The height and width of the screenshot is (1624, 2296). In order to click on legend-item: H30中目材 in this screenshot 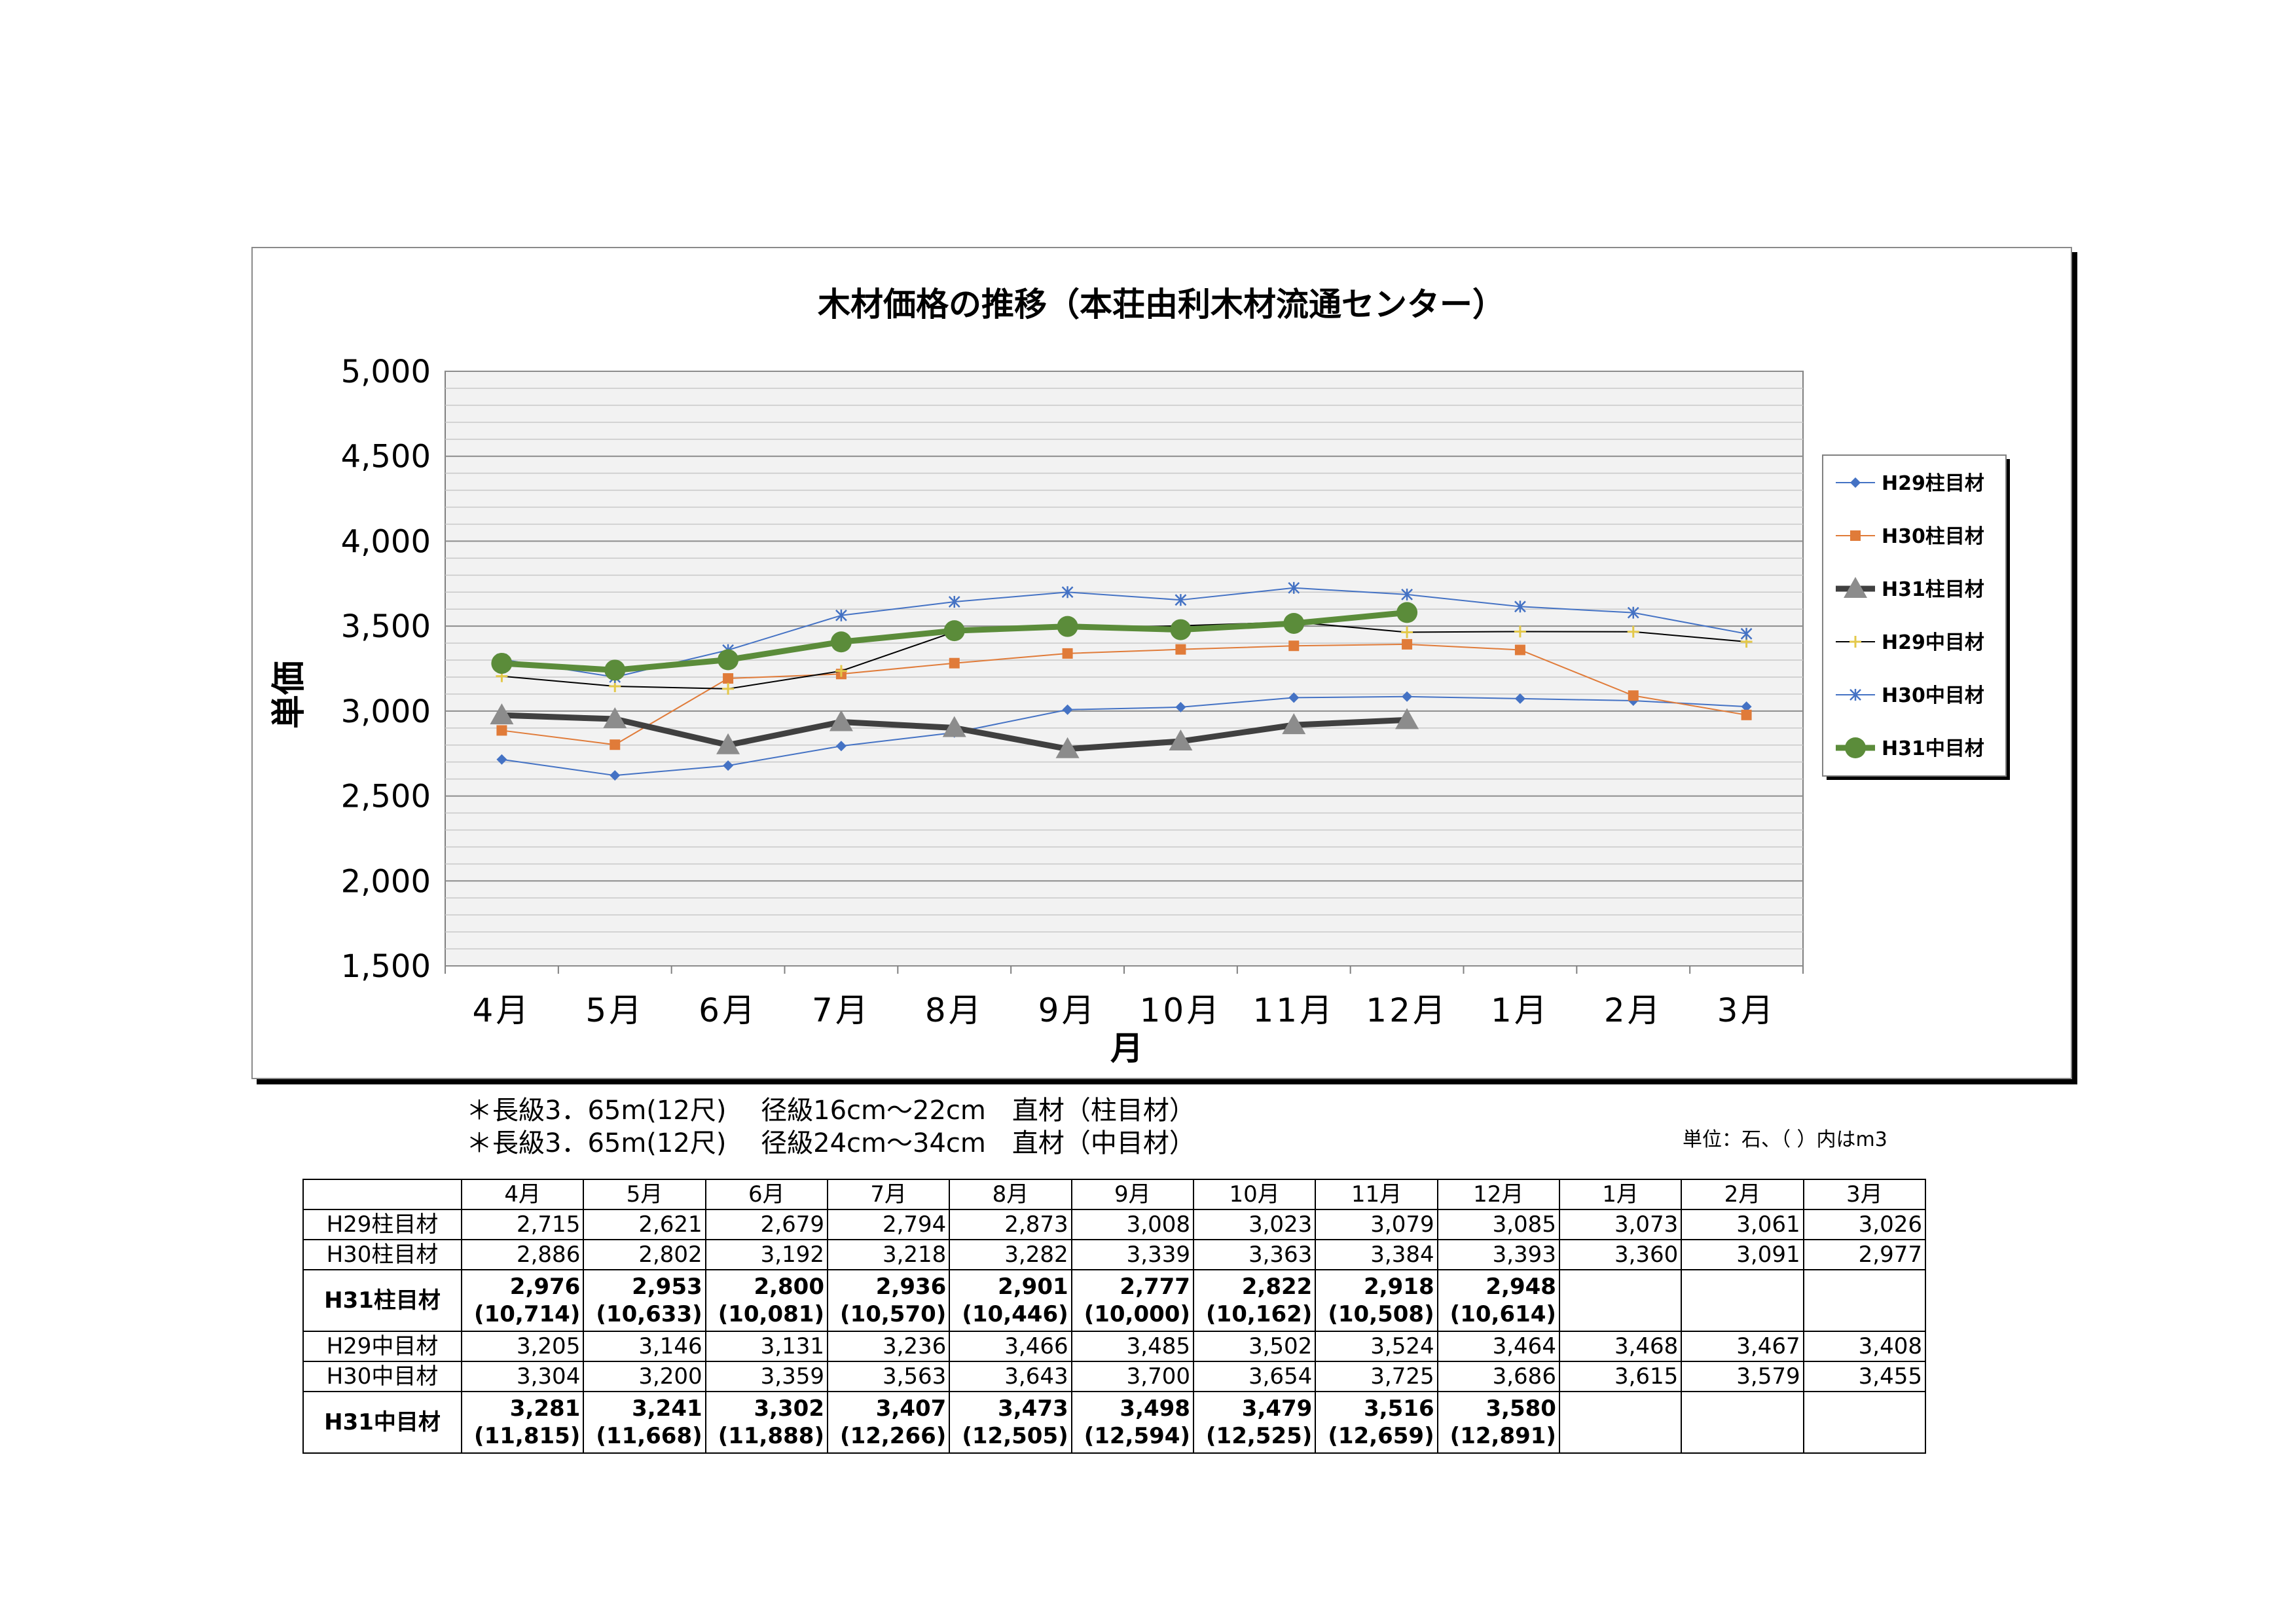, I will do `click(1910, 695)`.